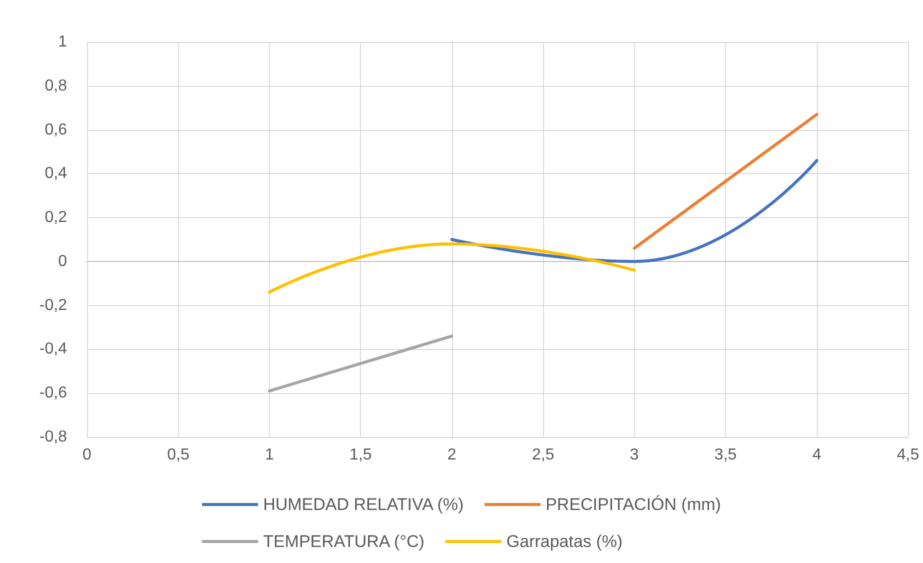  Describe the element at coordinates (56, 173) in the screenshot. I see `y-tick-label: 0,4` at that location.